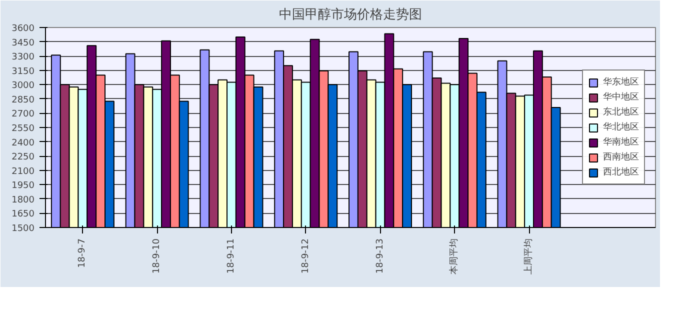  What do you see at coordinates (23, 43) in the screenshot?
I see `y-tick-label: 3450` at bounding box center [23, 43].